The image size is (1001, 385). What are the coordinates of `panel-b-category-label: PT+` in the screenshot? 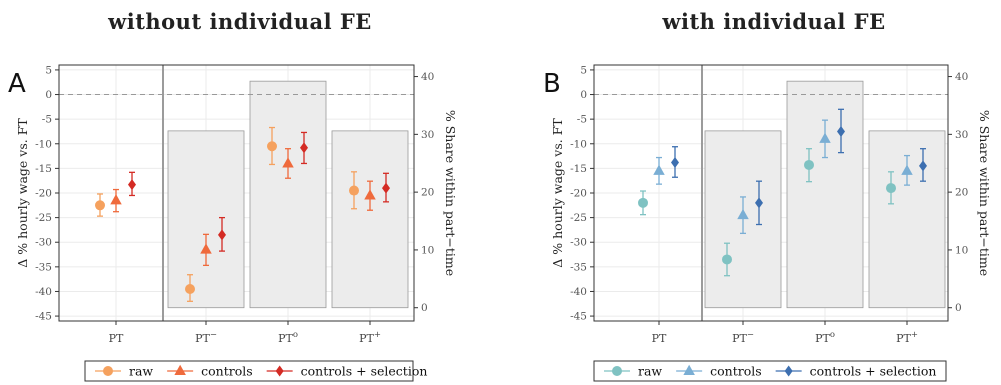 It's located at (907, 337).